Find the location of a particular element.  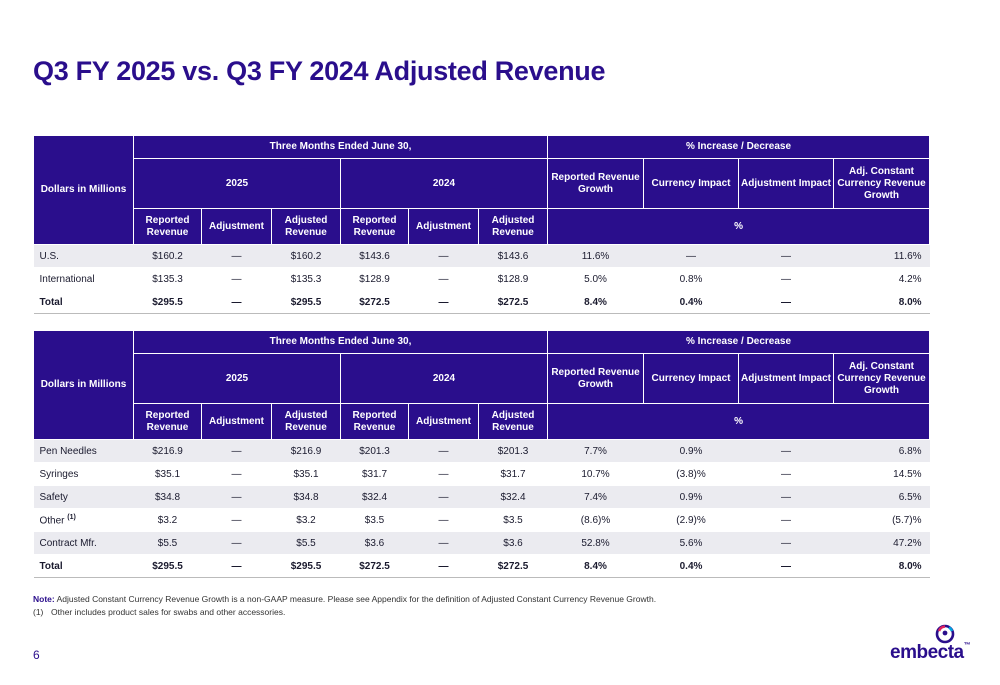

table-cell: 7.7% is located at coordinates (595, 451).